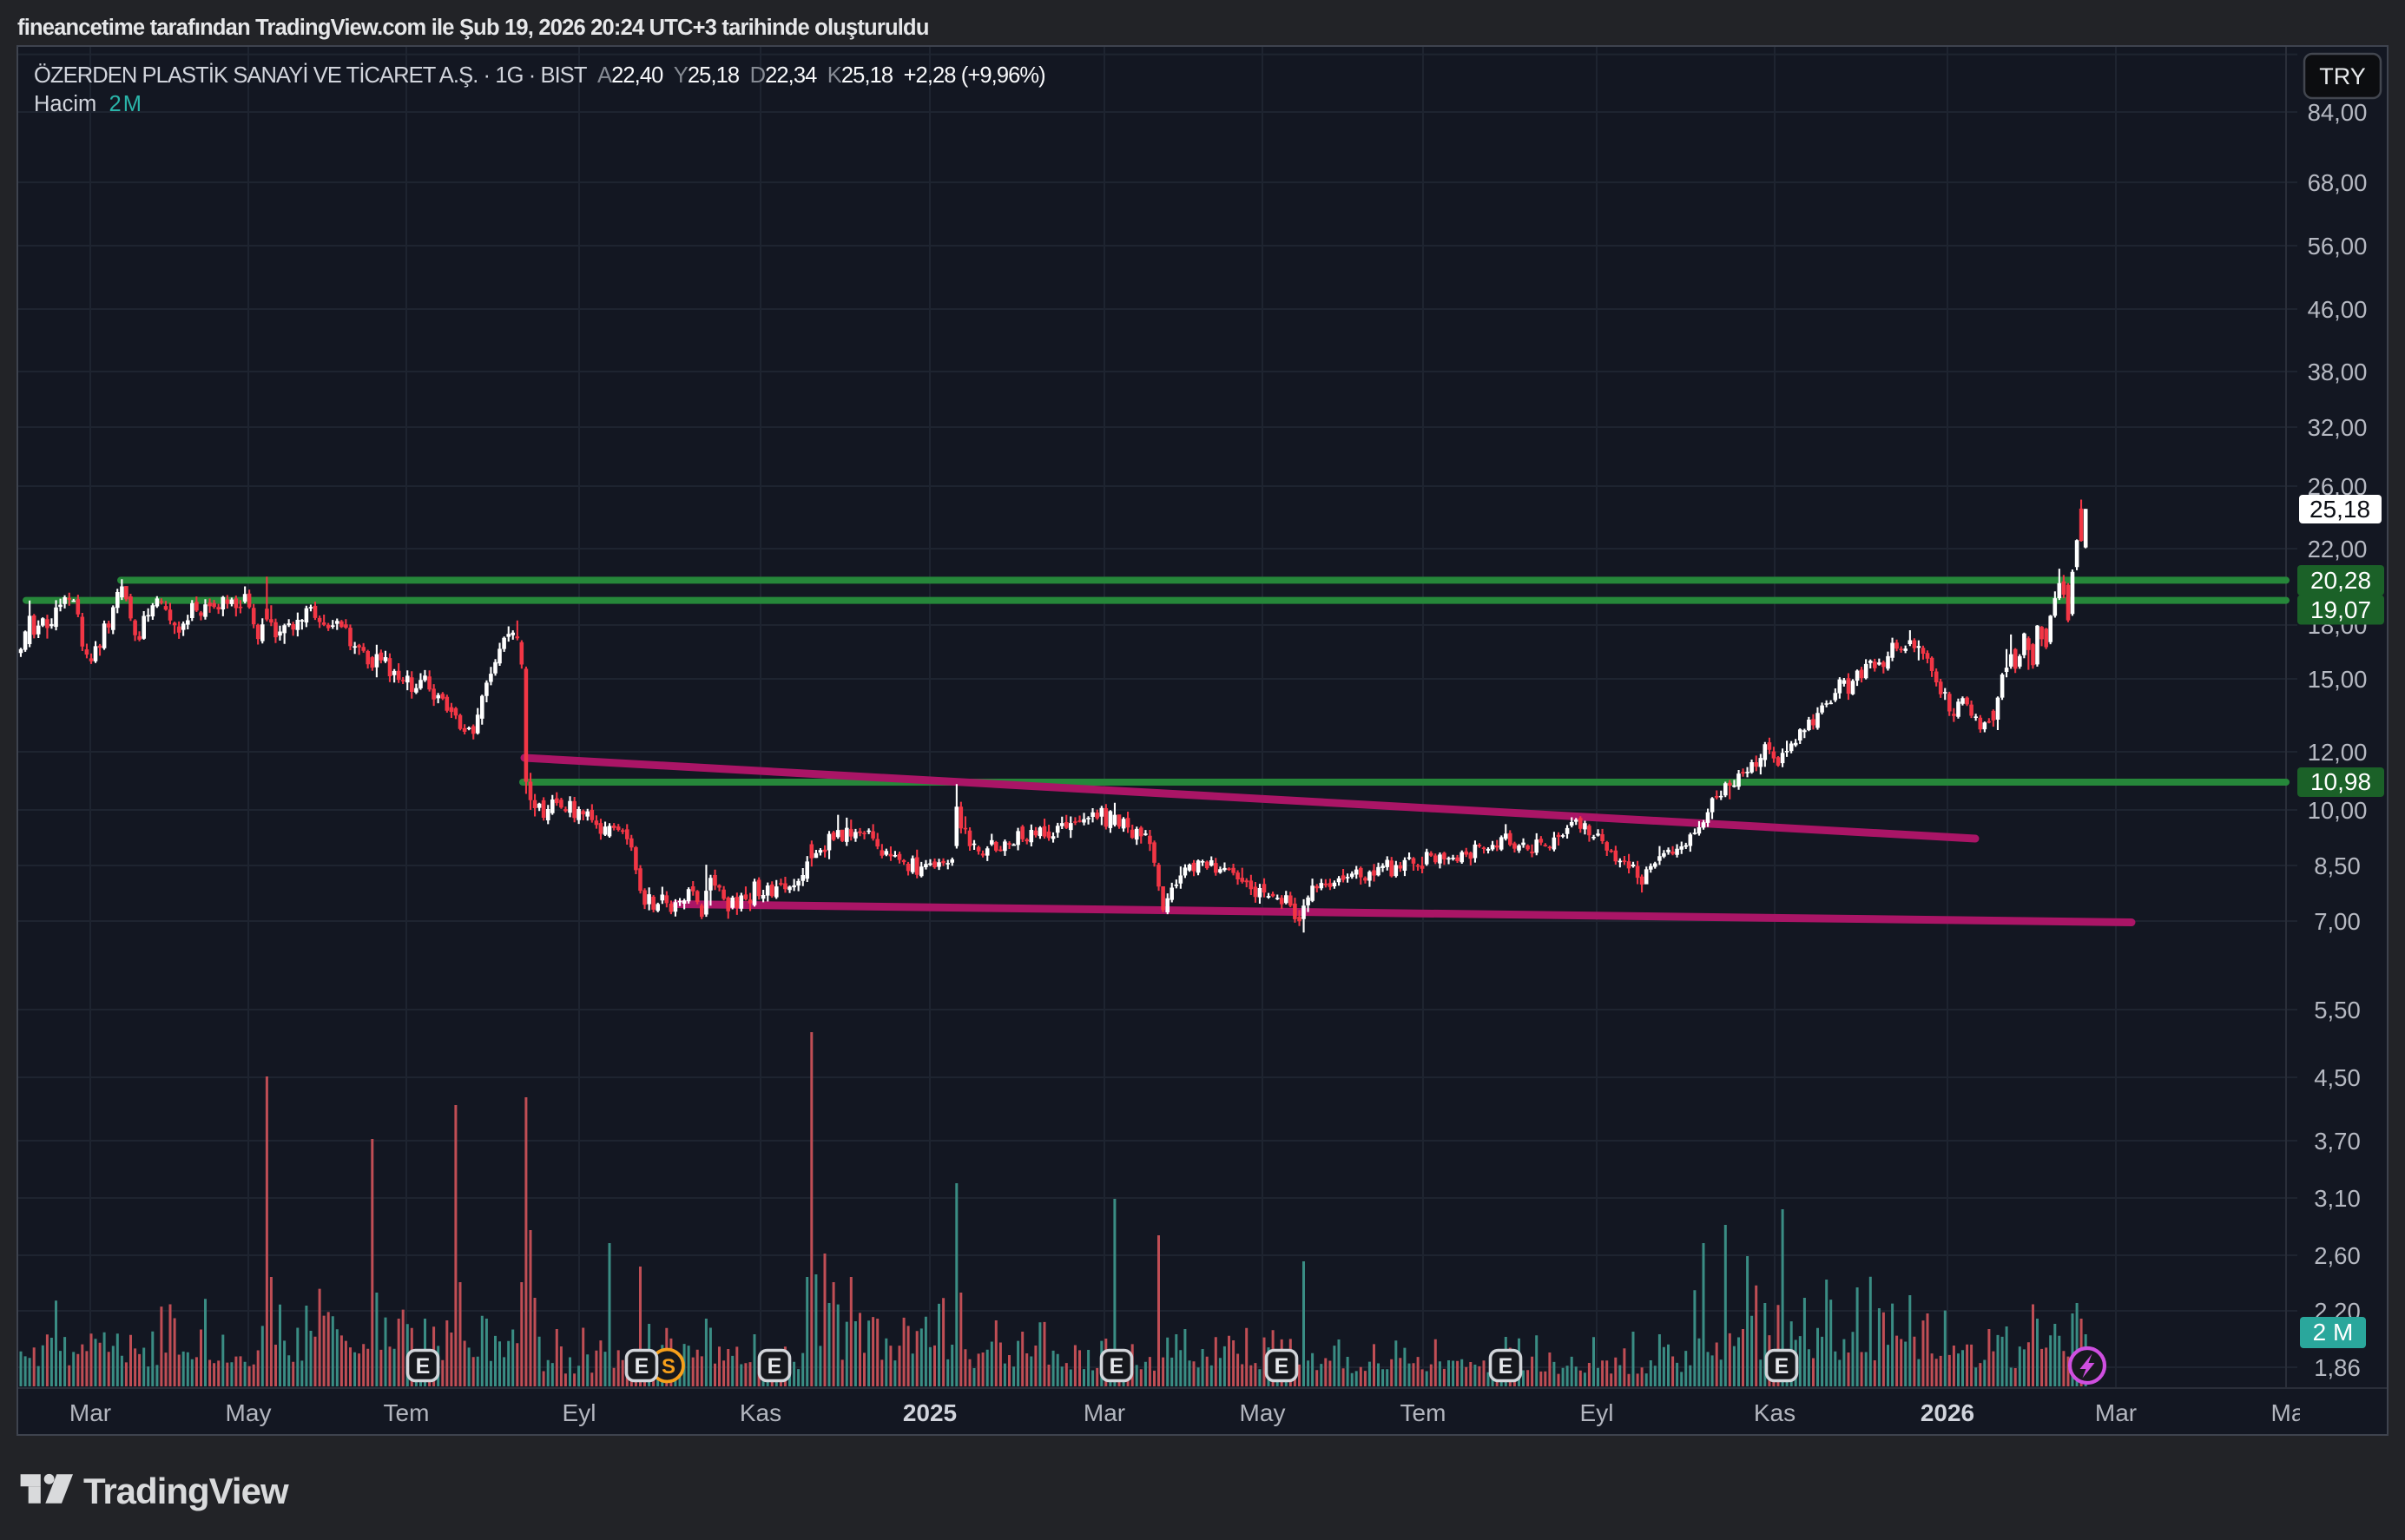  What do you see at coordinates (2337, 1142) in the screenshot?
I see `svg-text: 3,70` at bounding box center [2337, 1142].